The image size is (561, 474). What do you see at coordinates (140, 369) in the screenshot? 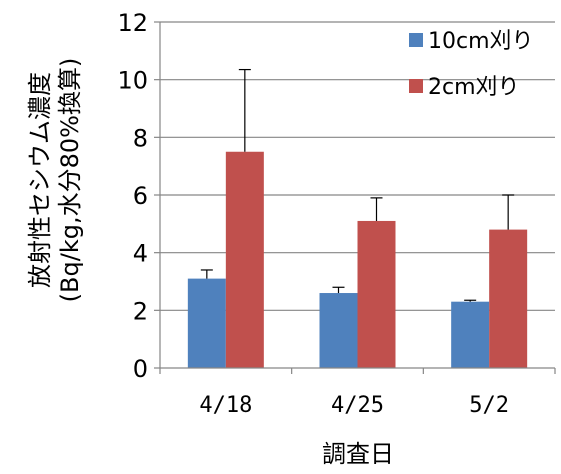
I see `y-tick-label: 0` at bounding box center [140, 369].